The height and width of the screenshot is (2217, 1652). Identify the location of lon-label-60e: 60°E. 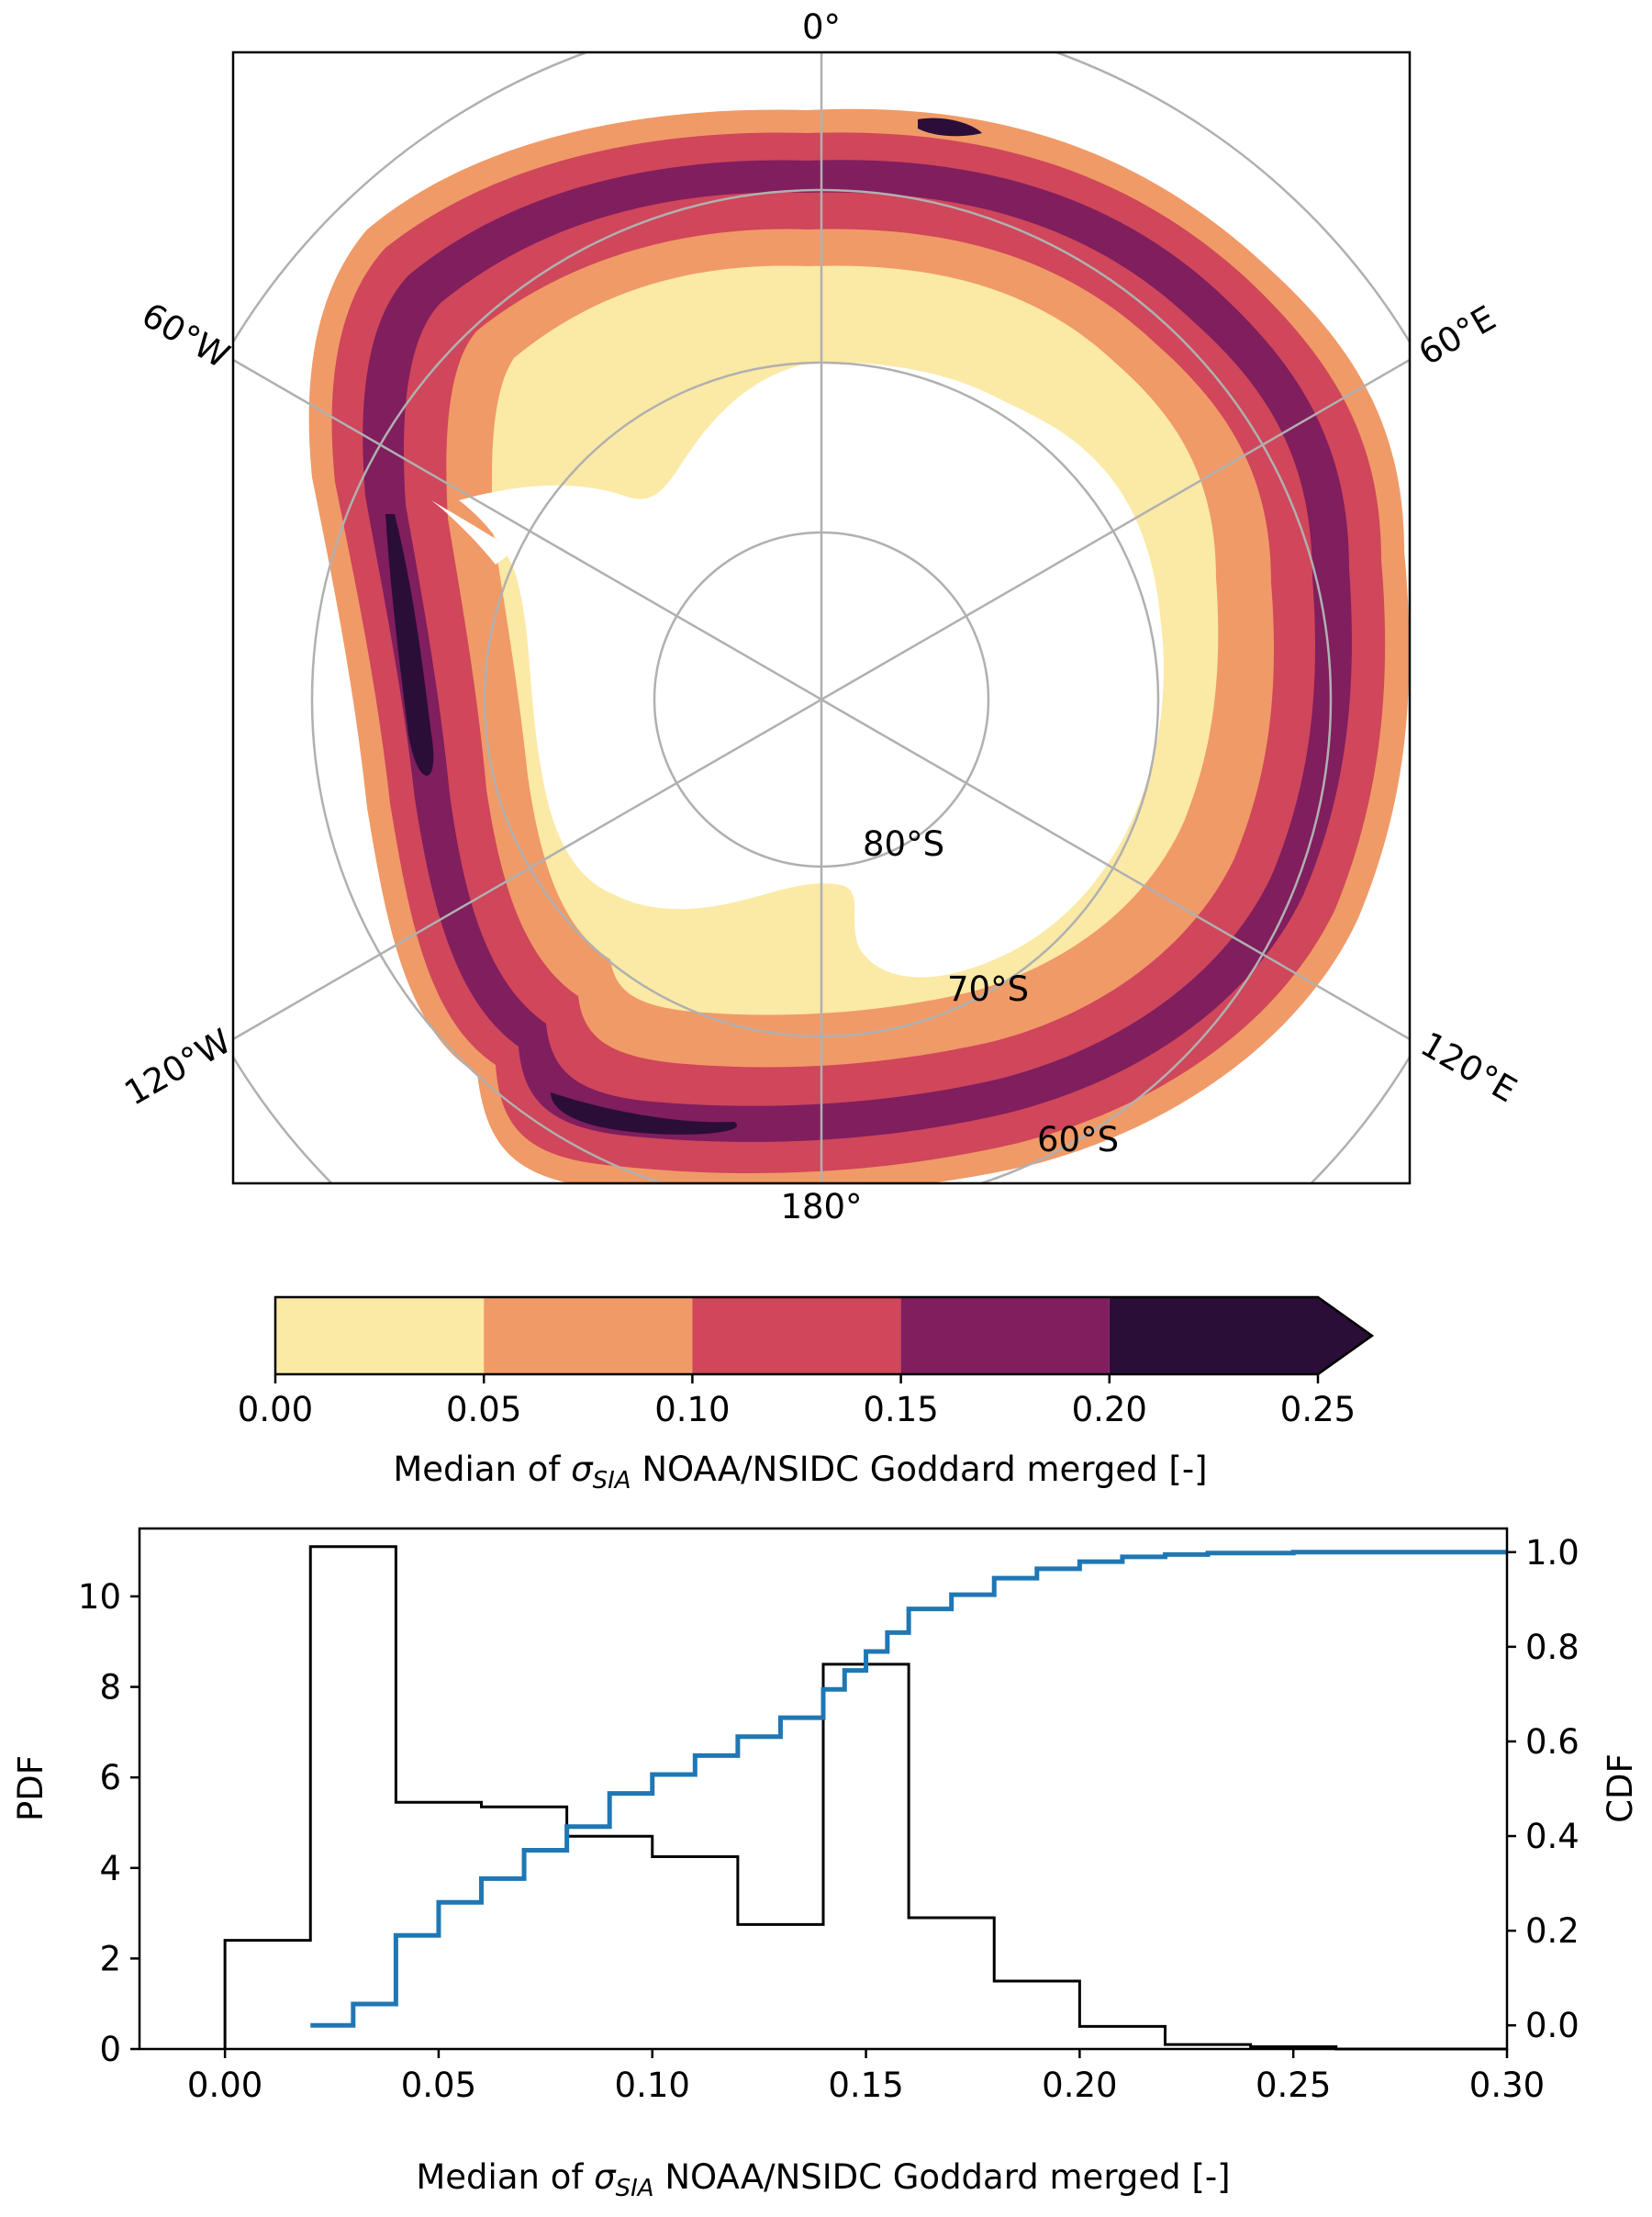
(1457, 336).